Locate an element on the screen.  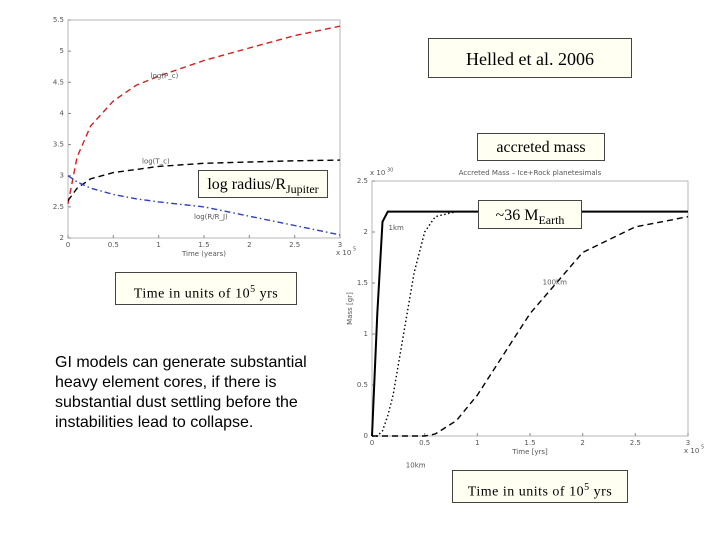
accreted-box: accreted mass is located at coordinates (541, 147).